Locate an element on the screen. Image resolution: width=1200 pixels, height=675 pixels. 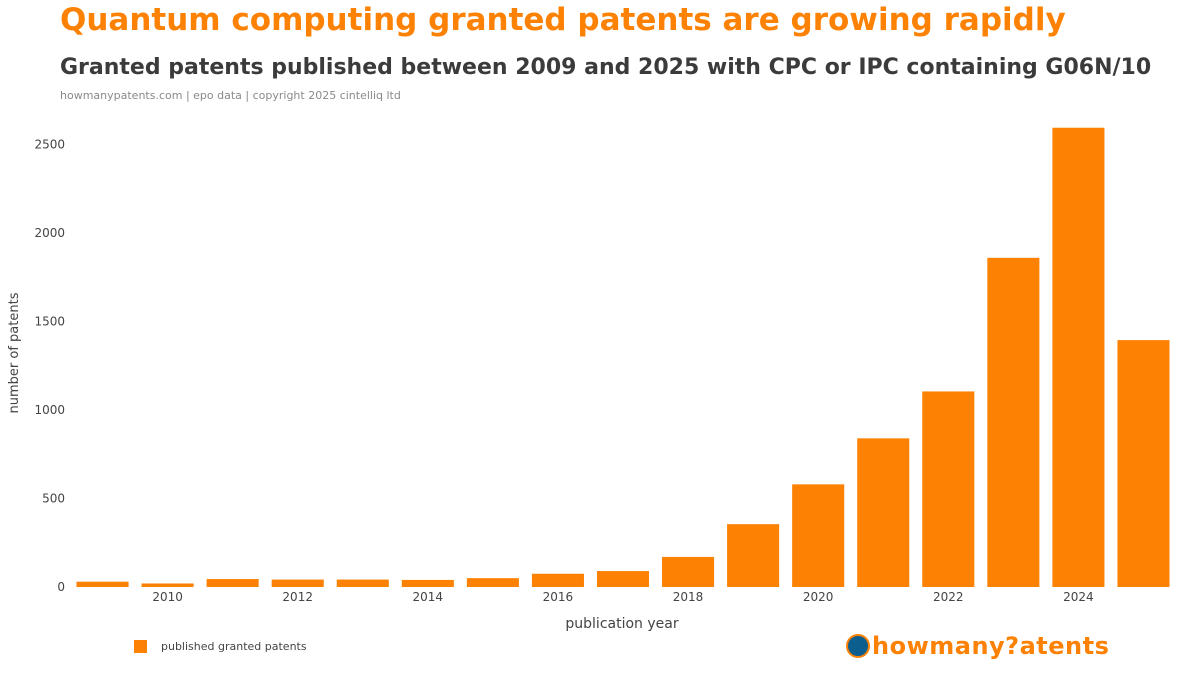
bar-2015 is located at coordinates (492, 582).